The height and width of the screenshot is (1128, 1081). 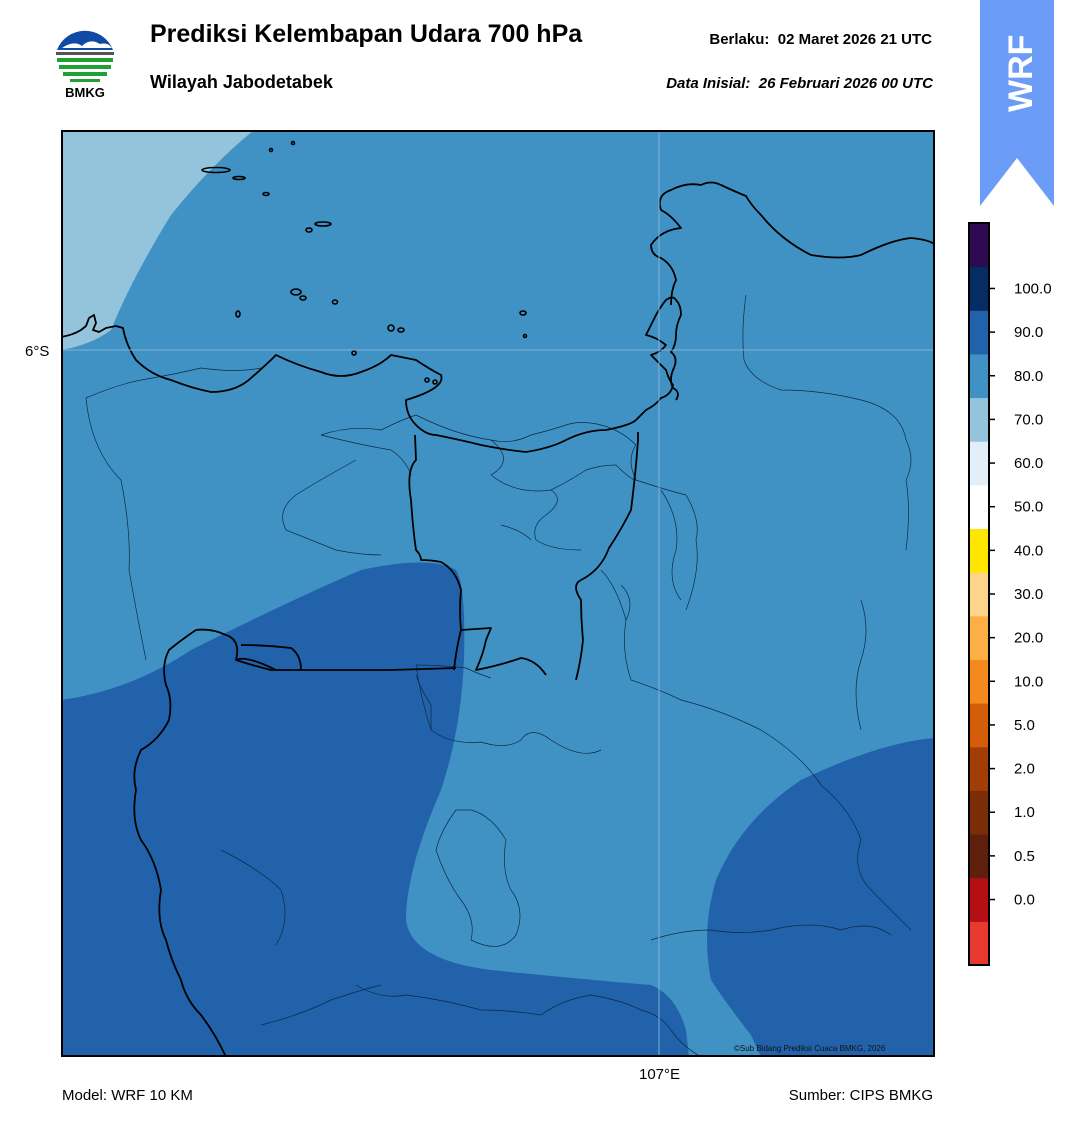 What do you see at coordinates (1028, 638) in the screenshot?
I see `colorbar-label: 20.0` at bounding box center [1028, 638].